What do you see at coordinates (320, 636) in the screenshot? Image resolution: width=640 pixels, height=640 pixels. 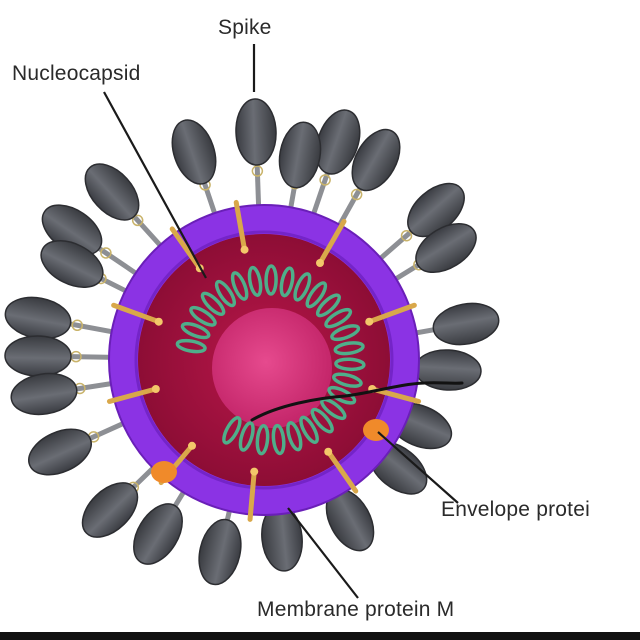 I see `bottom-edge-bar` at bounding box center [320, 636].